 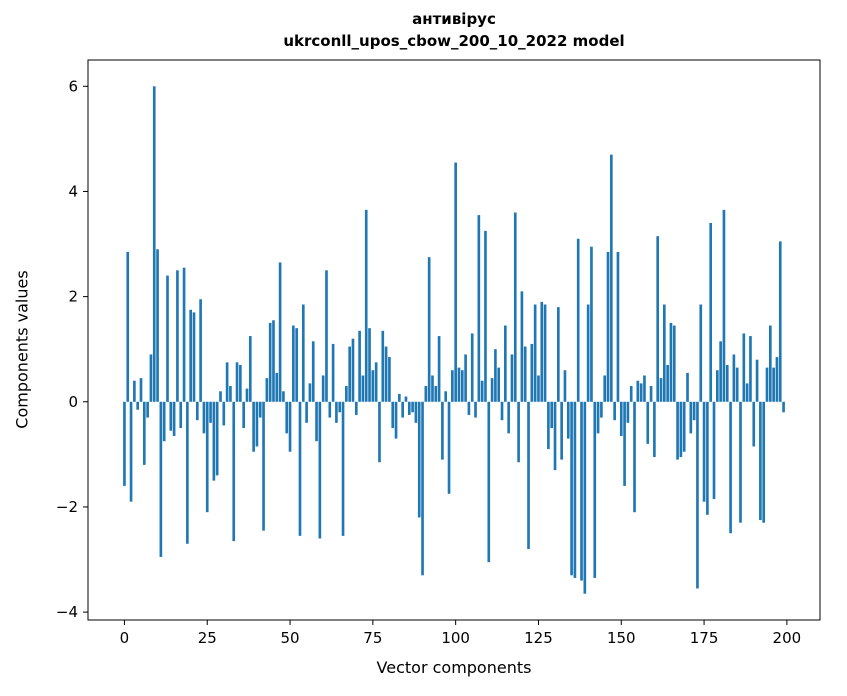 I want to click on y-tick-label: 4, so click(x=73, y=191).